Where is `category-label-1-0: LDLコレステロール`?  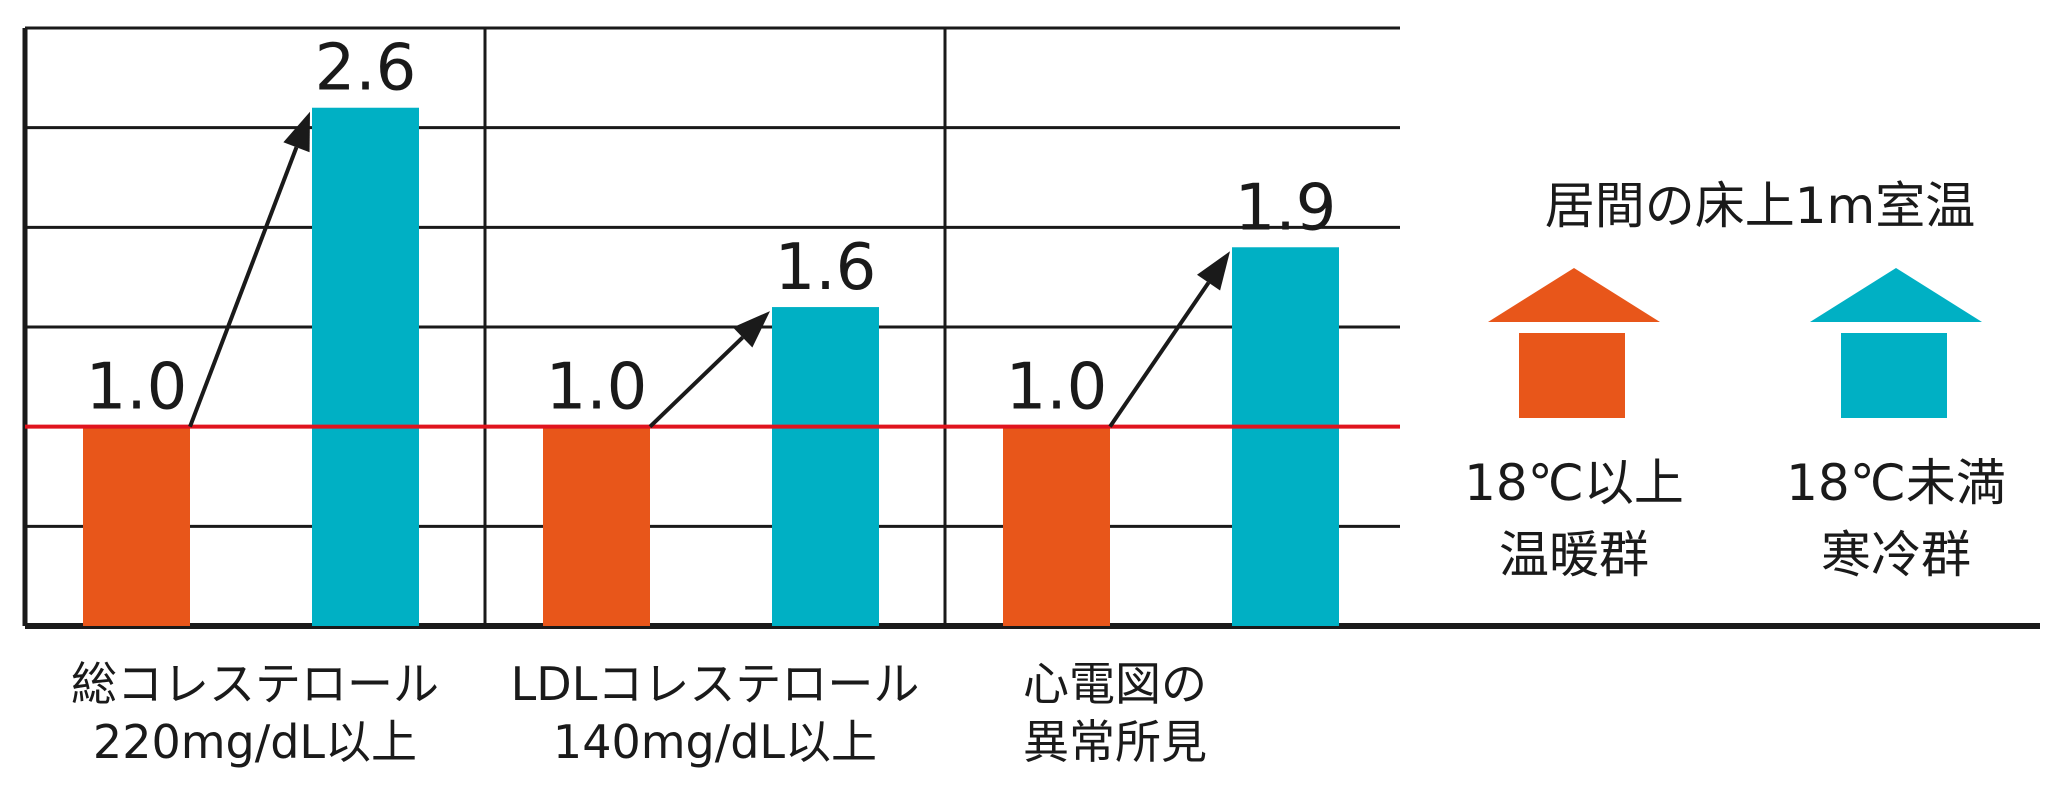
category-label-1-0: LDLコレステロール is located at coordinates (715, 684).